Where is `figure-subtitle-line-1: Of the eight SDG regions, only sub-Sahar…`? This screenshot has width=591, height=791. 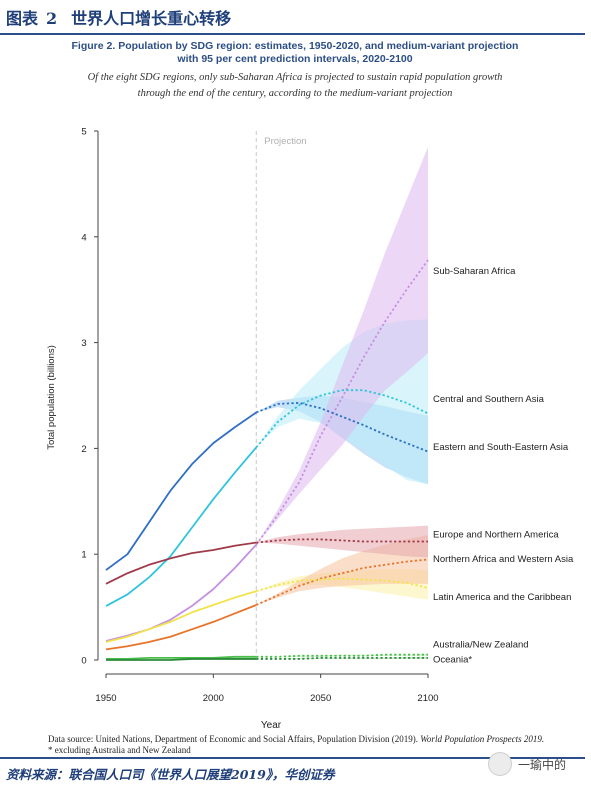 figure-subtitle-line-1: Of the eight SDG regions, only sub-Sahar… is located at coordinates (295, 77).